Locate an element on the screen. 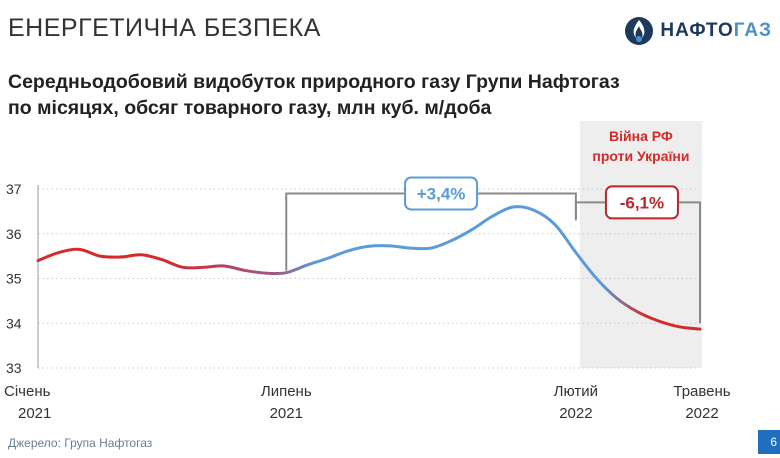  y-tick-label-4: 37 is located at coordinates (14, 189).